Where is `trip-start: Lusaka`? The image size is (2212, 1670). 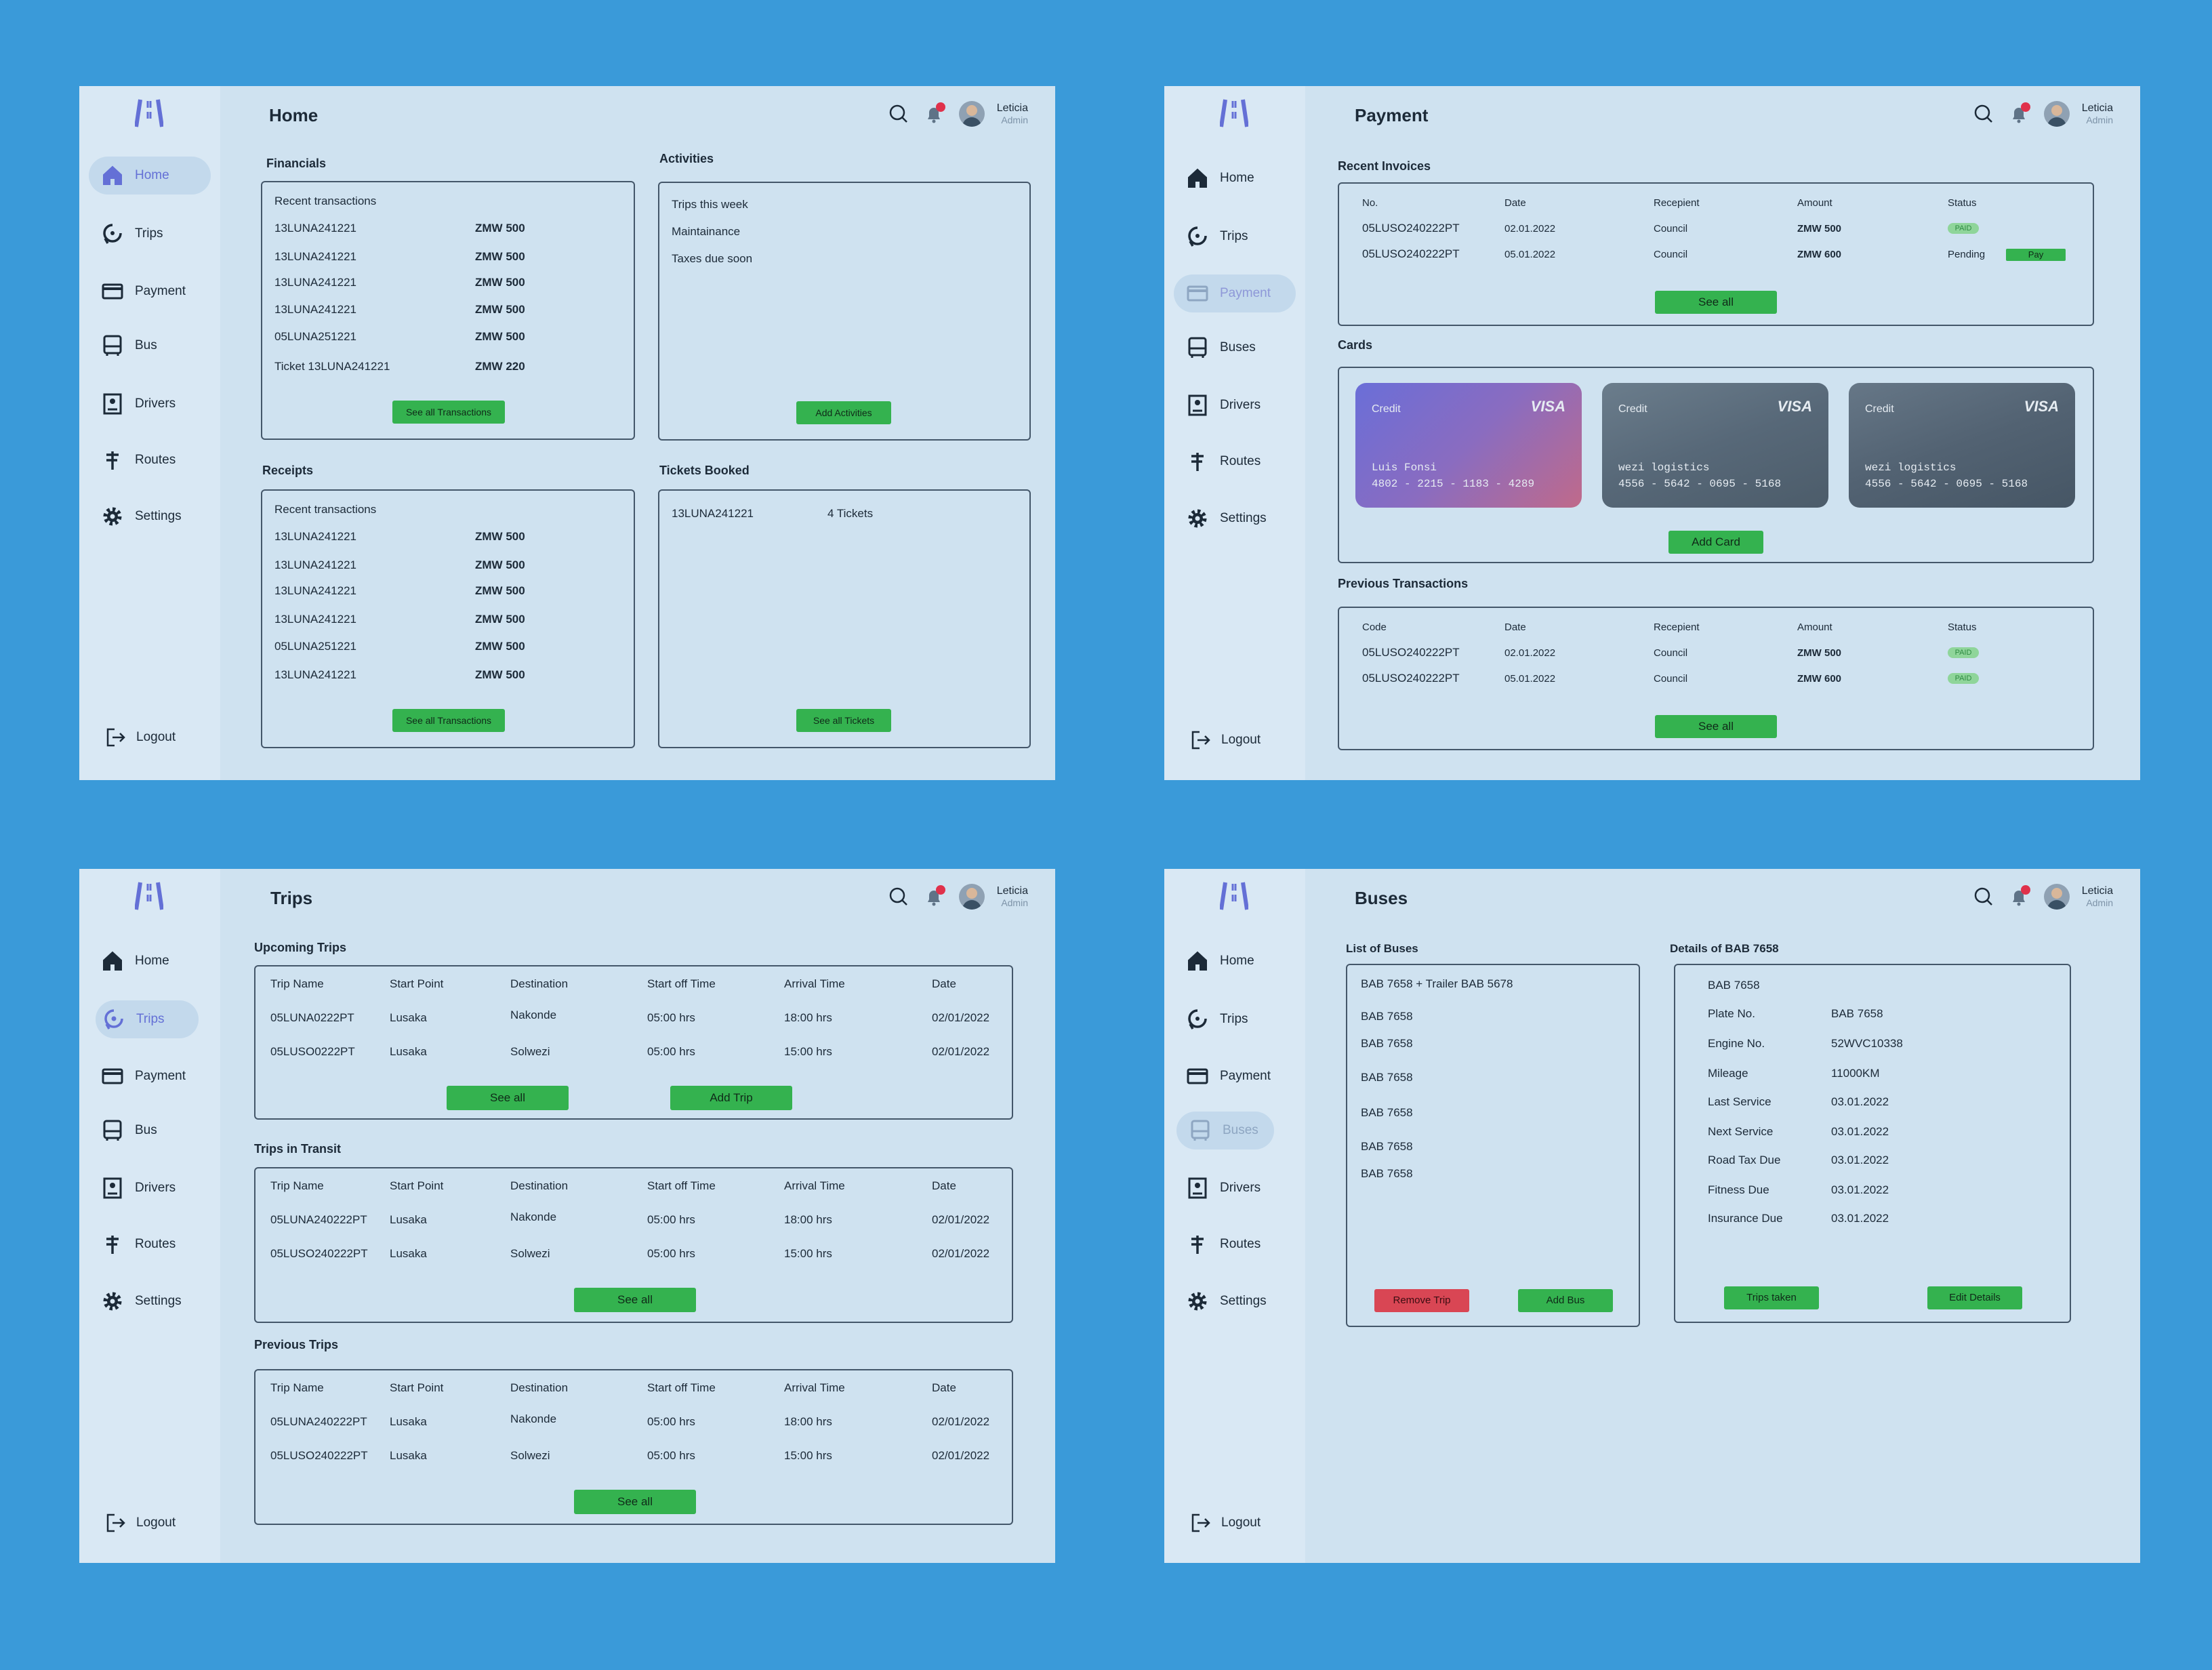
trip-start: Lusaka is located at coordinates (408, 1017).